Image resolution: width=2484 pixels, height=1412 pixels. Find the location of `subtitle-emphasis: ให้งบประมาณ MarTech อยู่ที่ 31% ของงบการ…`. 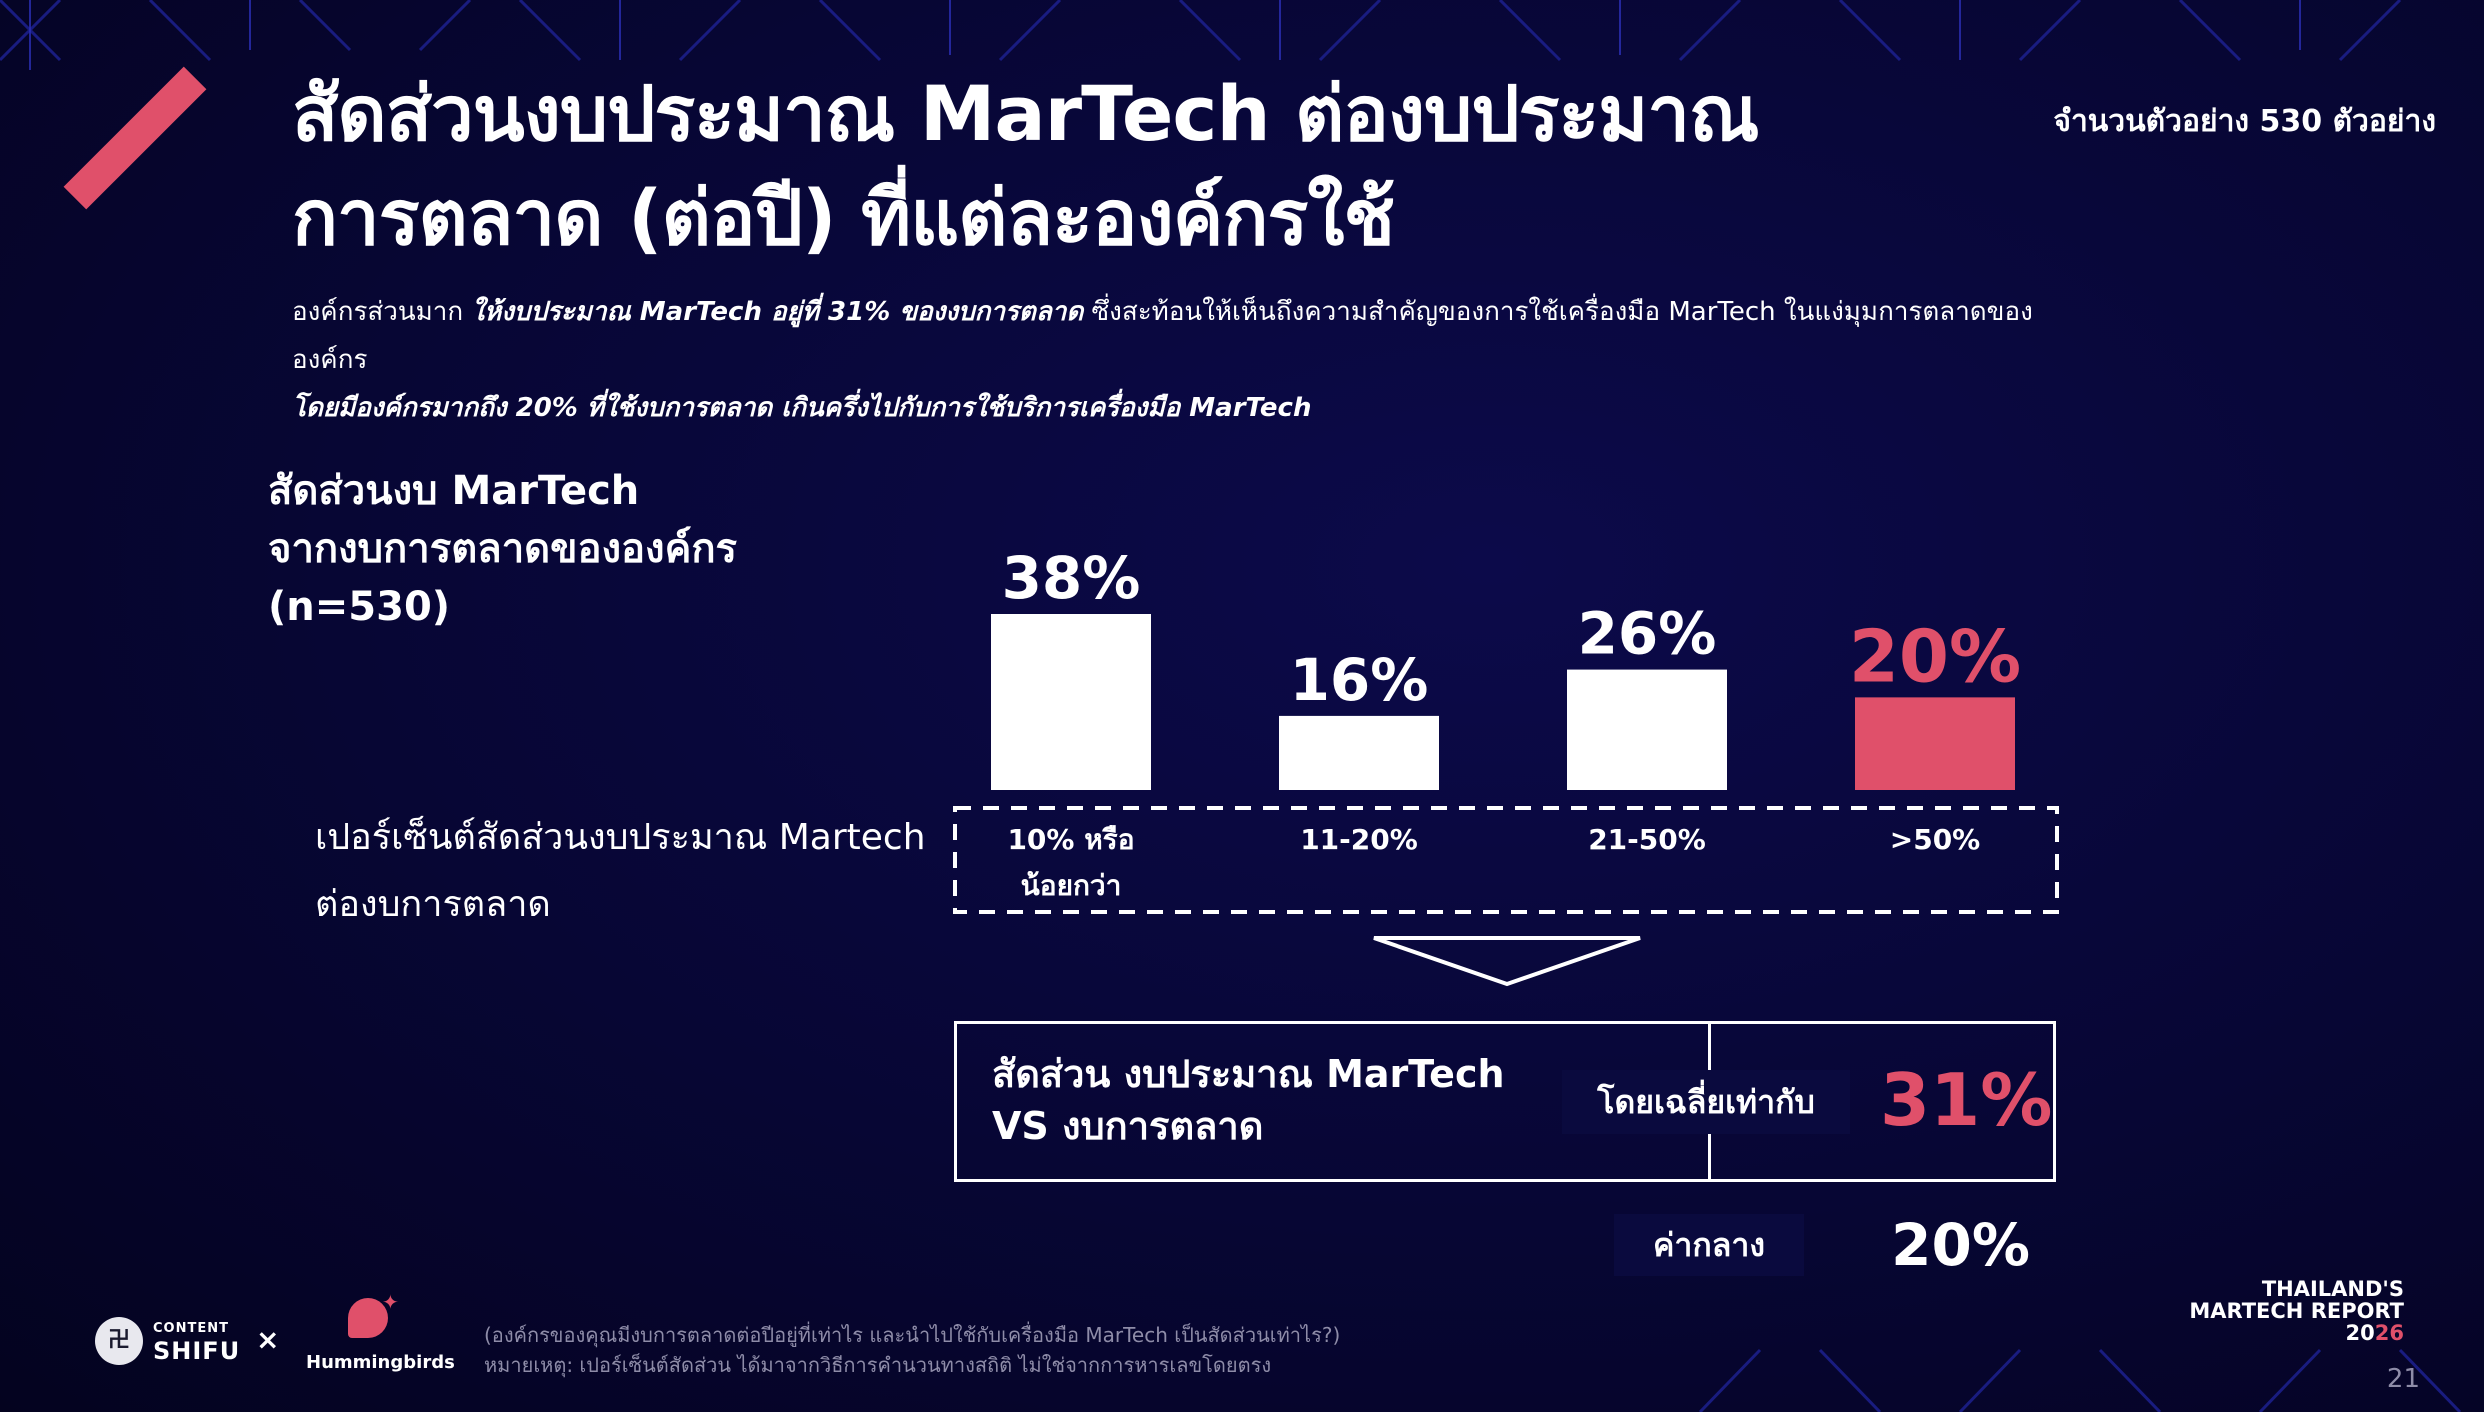

subtitle-emphasis: ให้งบประมาณ MarTech อยู่ที่ 31% ของงบการ… is located at coordinates (777, 312).